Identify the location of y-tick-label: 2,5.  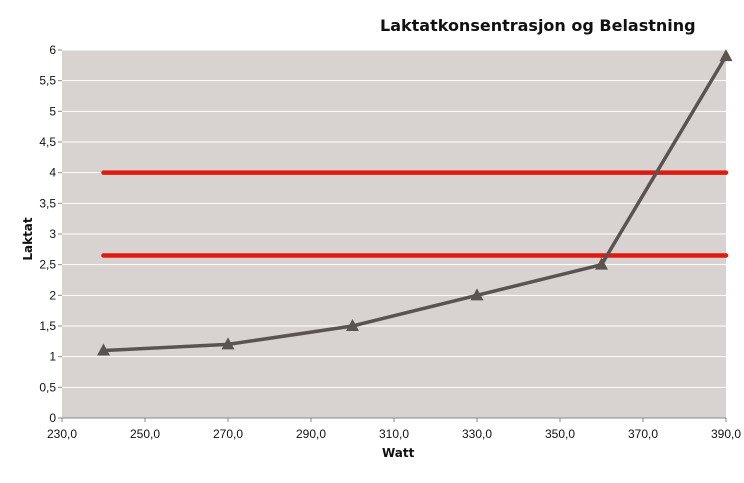
(47, 265).